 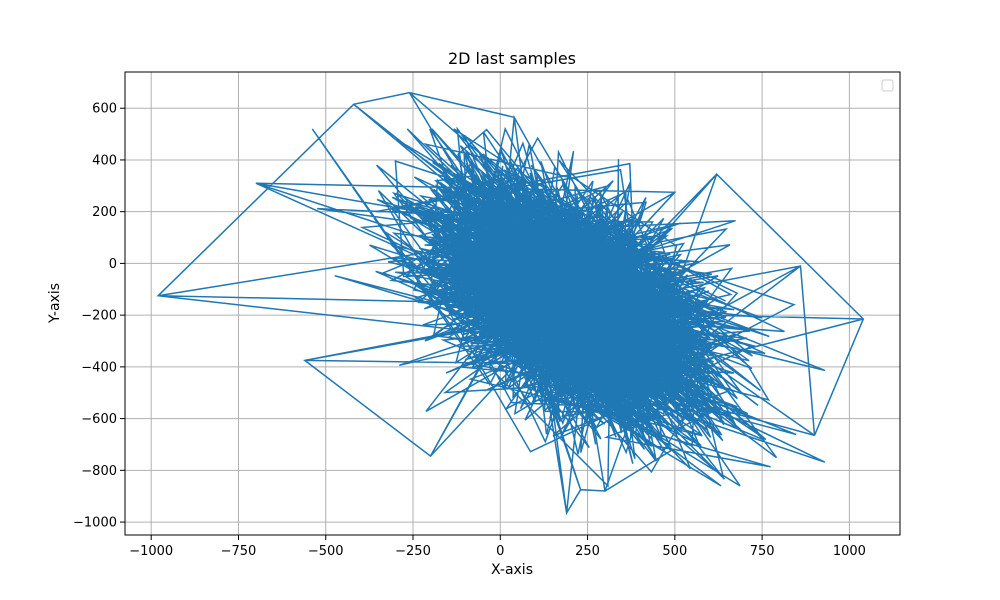 I want to click on x-tick-label: 0, so click(x=500, y=551).